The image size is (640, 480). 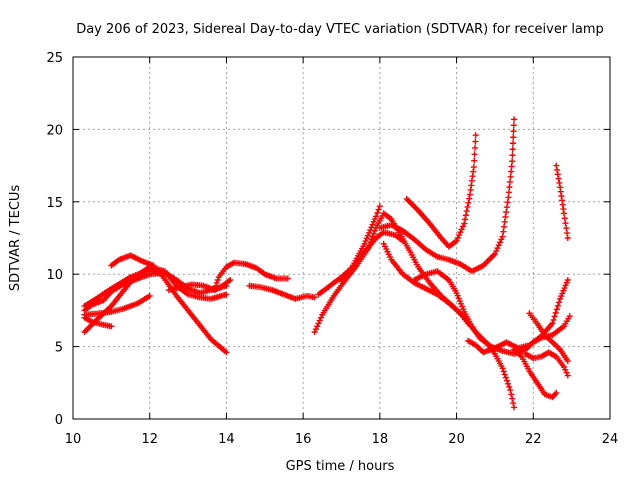 I want to click on y-tick-label: 5, so click(x=59, y=348).